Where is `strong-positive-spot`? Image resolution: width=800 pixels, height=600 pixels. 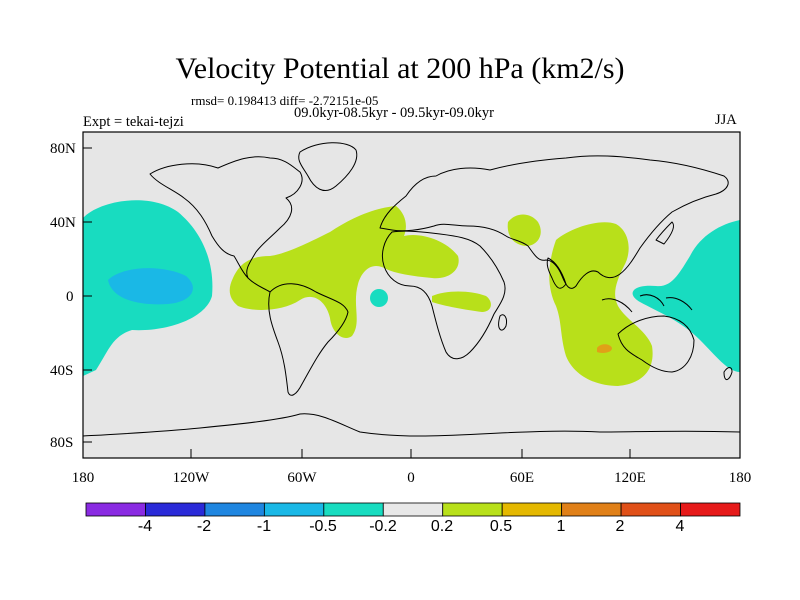 strong-positive-spot is located at coordinates (604, 348).